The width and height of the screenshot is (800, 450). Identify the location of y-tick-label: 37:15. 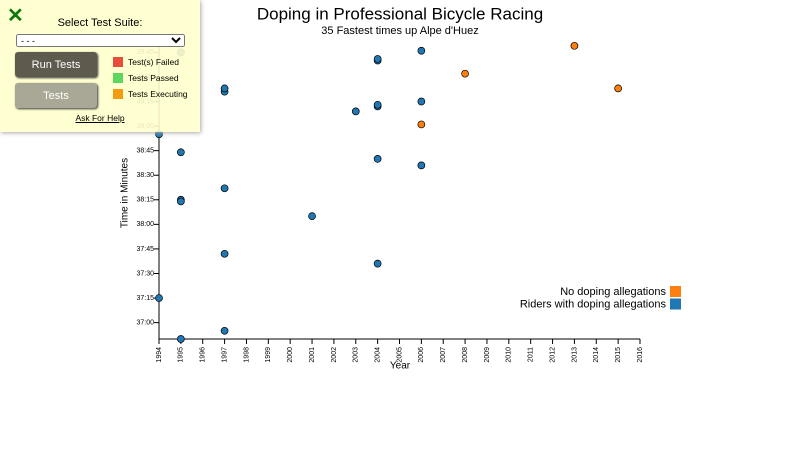
(145, 298).